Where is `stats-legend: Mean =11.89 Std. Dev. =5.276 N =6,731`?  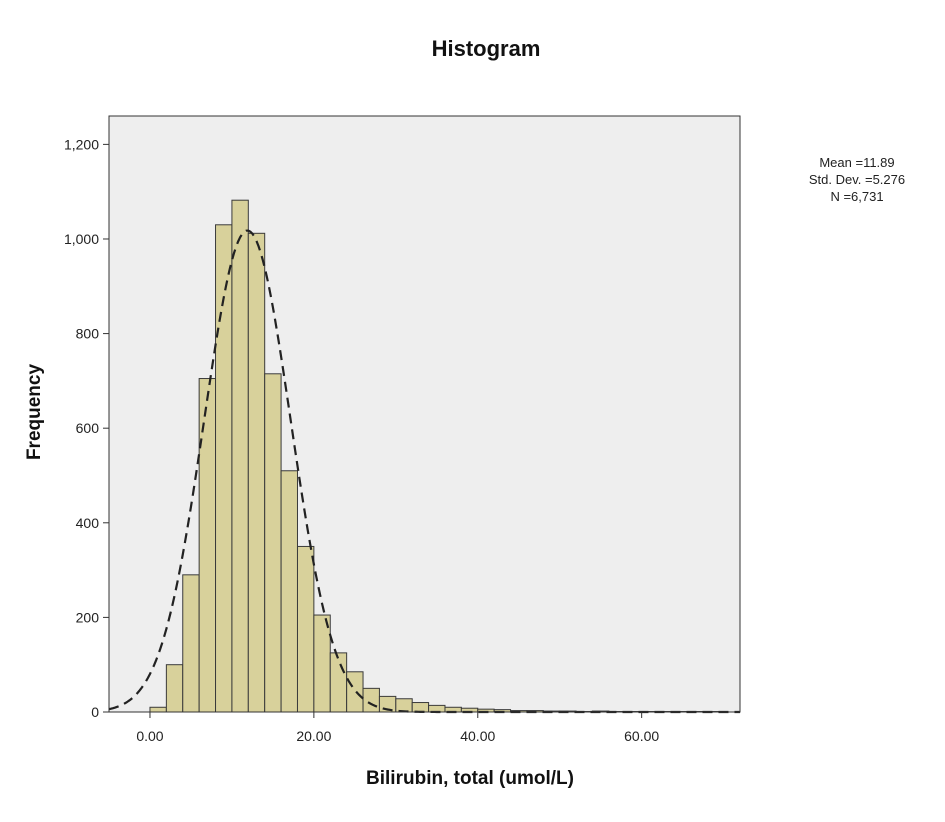
stats-legend: Mean =11.89 Std. Dev. =5.276 N =6,731 is located at coordinates (857, 179).